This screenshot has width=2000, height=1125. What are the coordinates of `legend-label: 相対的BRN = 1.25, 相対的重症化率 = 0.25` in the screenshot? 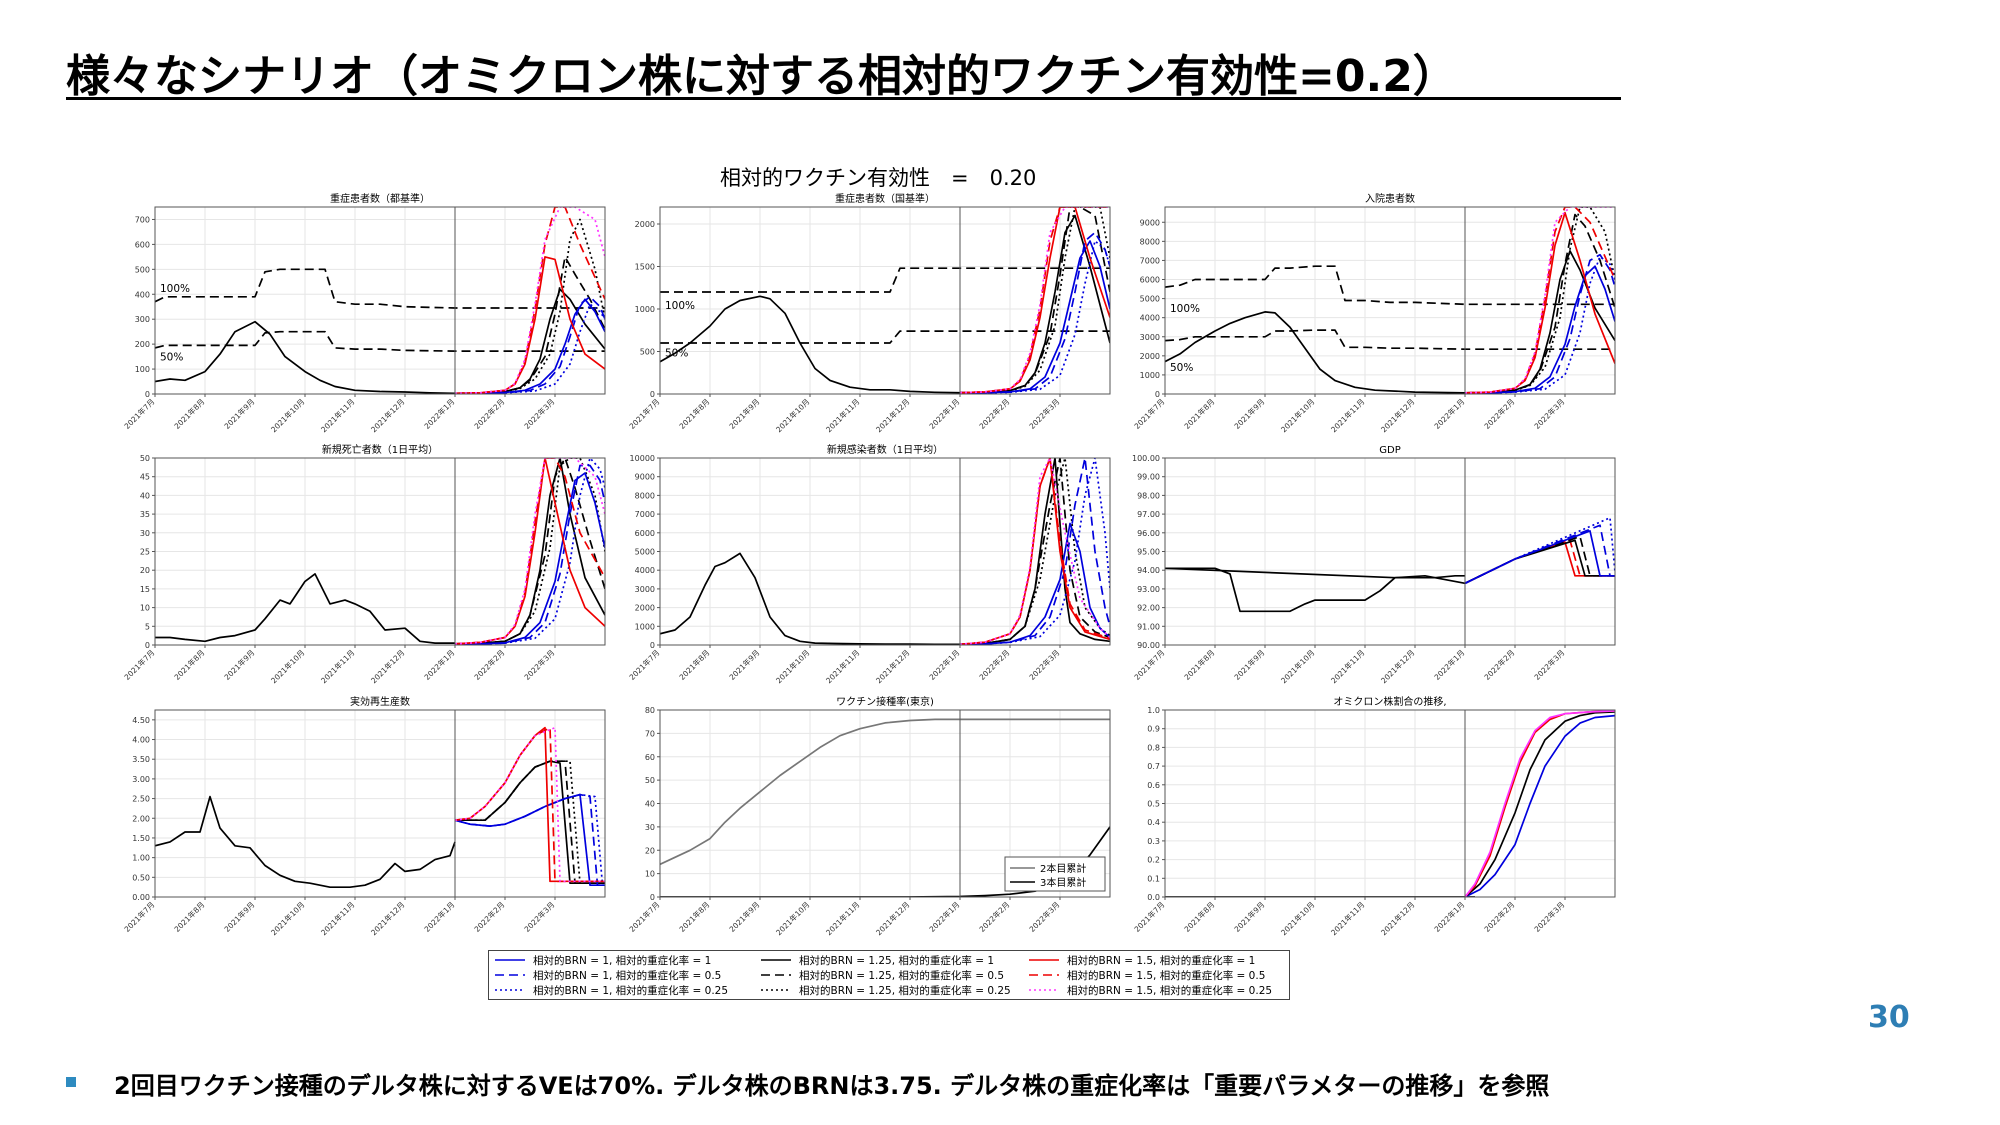 It's located at (905, 991).